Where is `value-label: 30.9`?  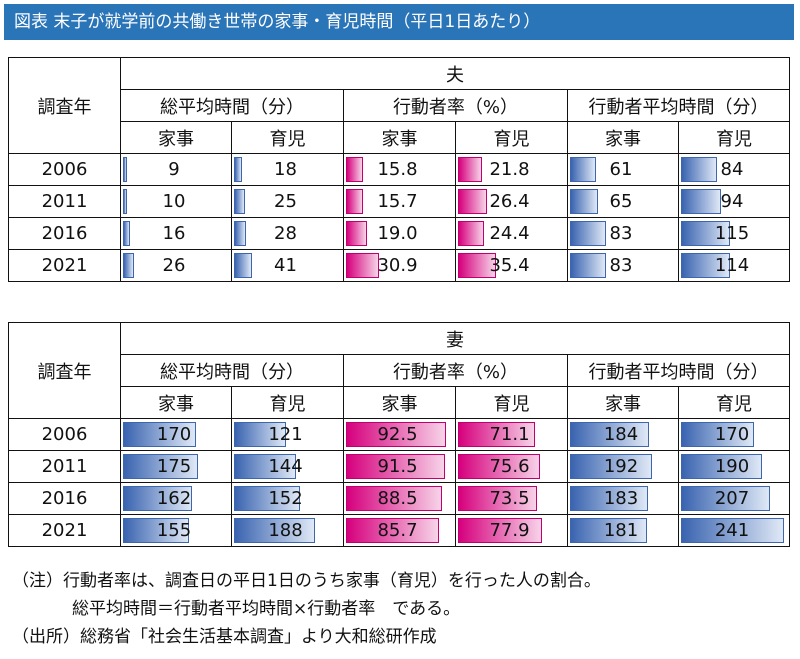 value-label: 30.9 is located at coordinates (397, 265).